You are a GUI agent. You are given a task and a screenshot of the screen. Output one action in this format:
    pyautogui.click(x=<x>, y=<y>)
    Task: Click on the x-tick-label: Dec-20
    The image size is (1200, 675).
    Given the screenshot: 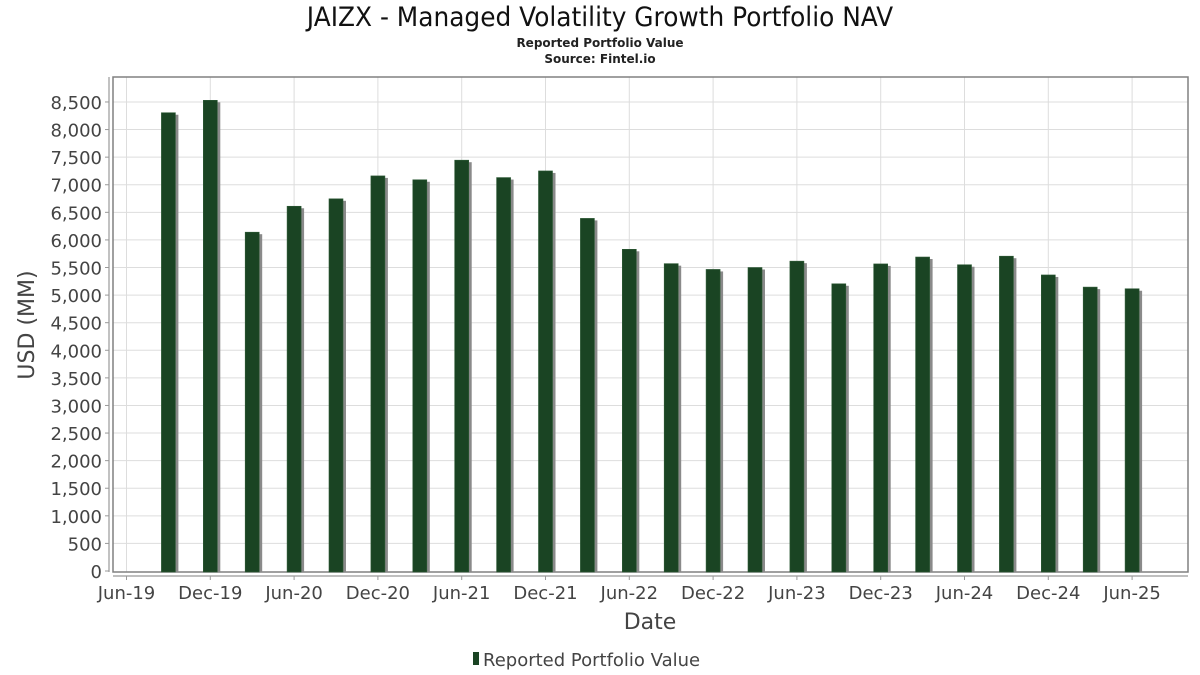 What is the action you would take?
    pyautogui.click(x=378, y=593)
    